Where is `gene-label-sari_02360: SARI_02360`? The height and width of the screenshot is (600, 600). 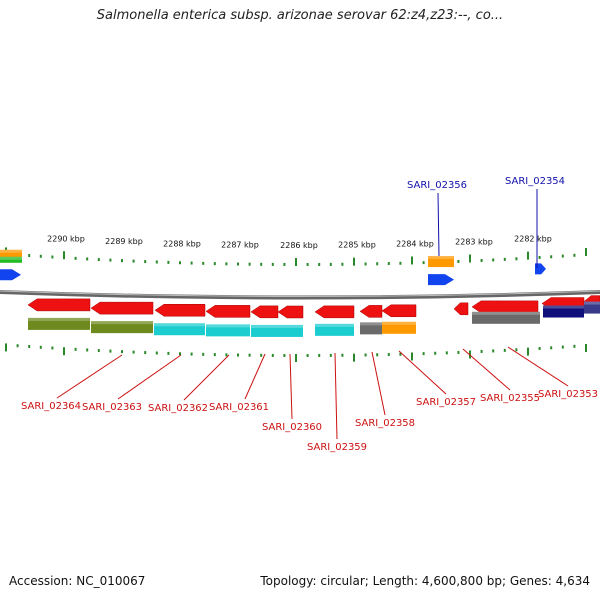
gene-label-sari_02360: SARI_02360 is located at coordinates (292, 427).